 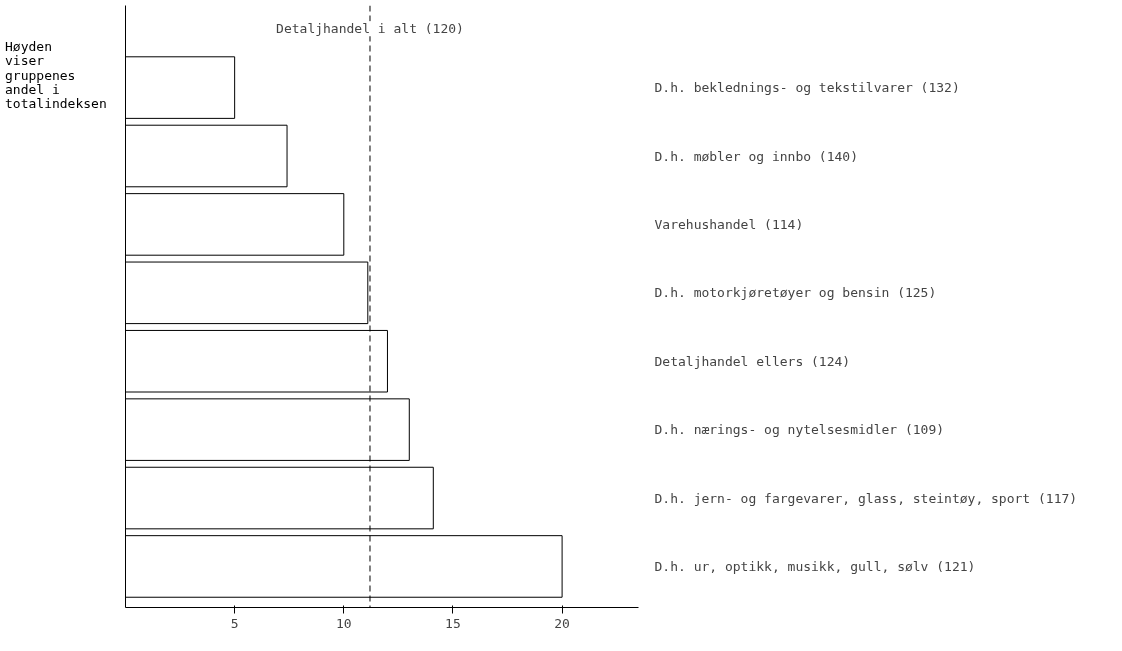 What do you see at coordinates (866, 498) in the screenshot?
I see `y-tick-label: D.h. jern- og fargevarer, glass, steintøy, sport (117)` at bounding box center [866, 498].